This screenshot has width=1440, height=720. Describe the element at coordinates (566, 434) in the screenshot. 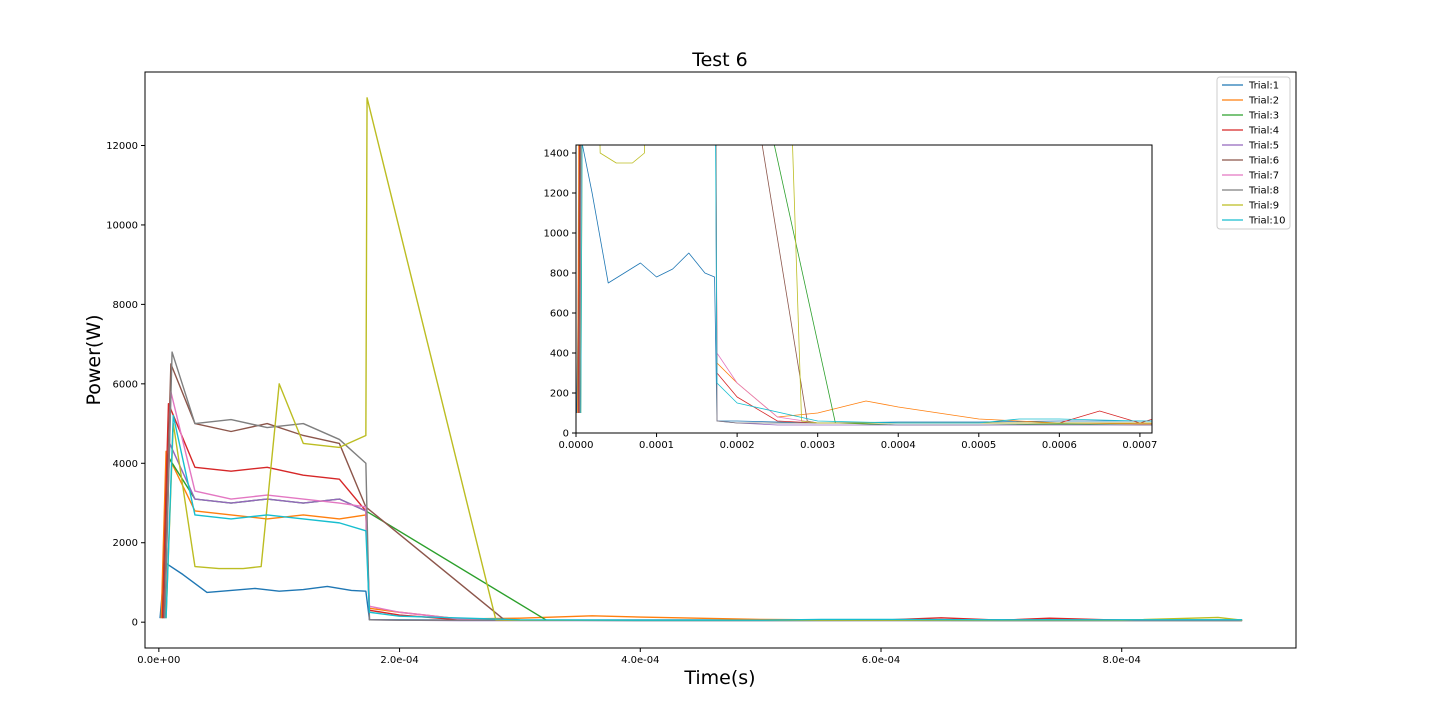

I see `inset-y-tick-label: 0` at that location.